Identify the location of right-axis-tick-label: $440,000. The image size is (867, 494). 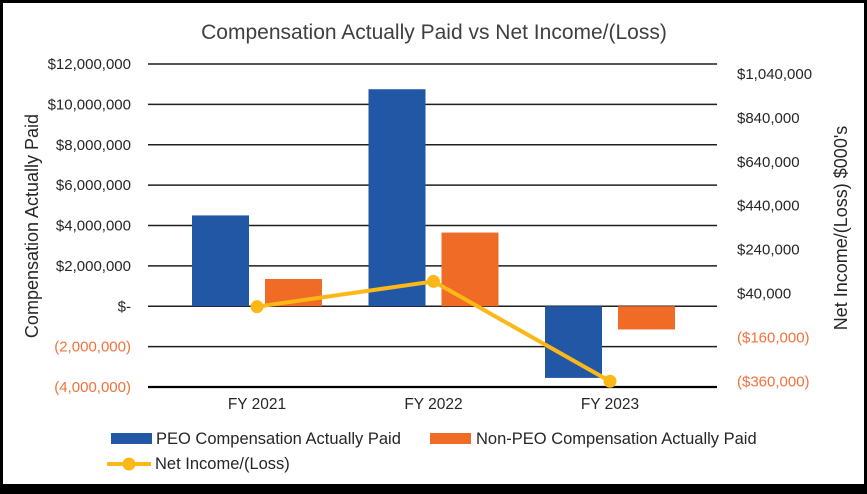
(768, 206).